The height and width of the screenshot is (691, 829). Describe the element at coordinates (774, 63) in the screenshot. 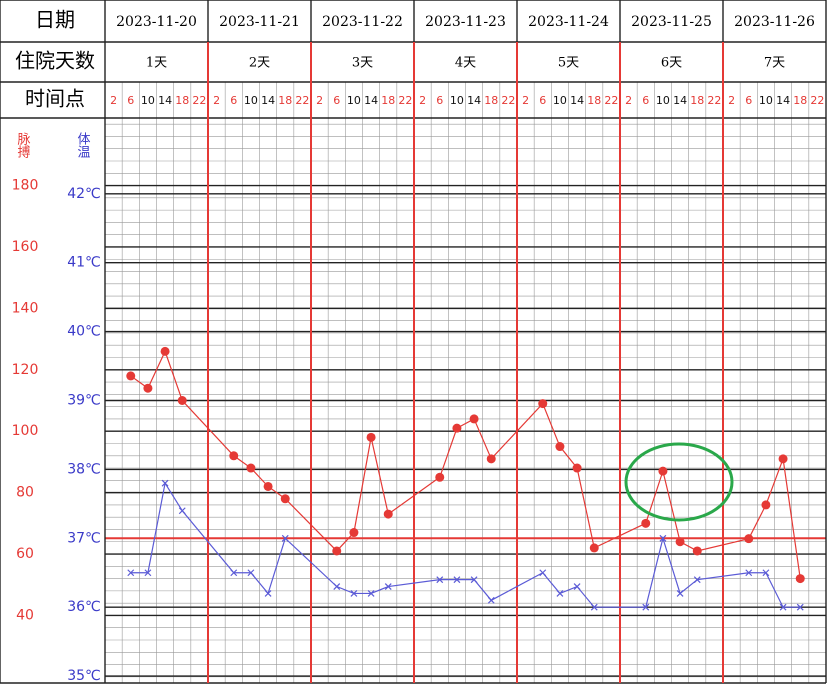

I see `stay-day: 7天` at that location.